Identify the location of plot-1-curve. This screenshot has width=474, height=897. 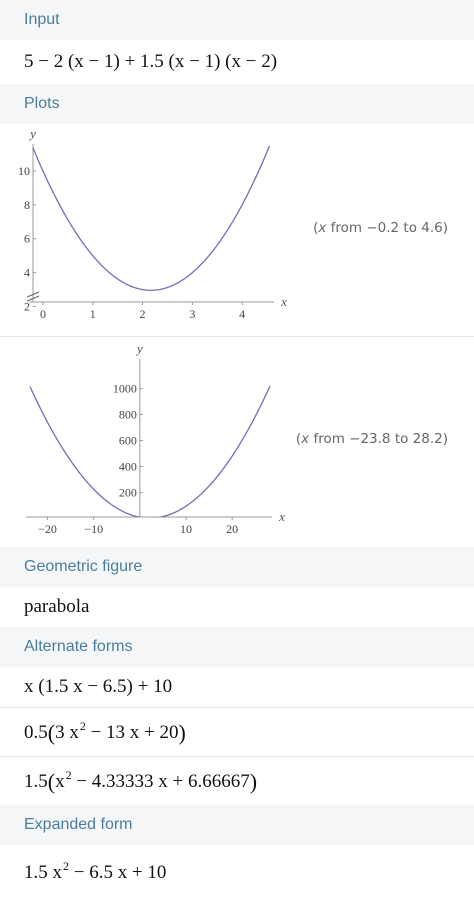
(151, 218).